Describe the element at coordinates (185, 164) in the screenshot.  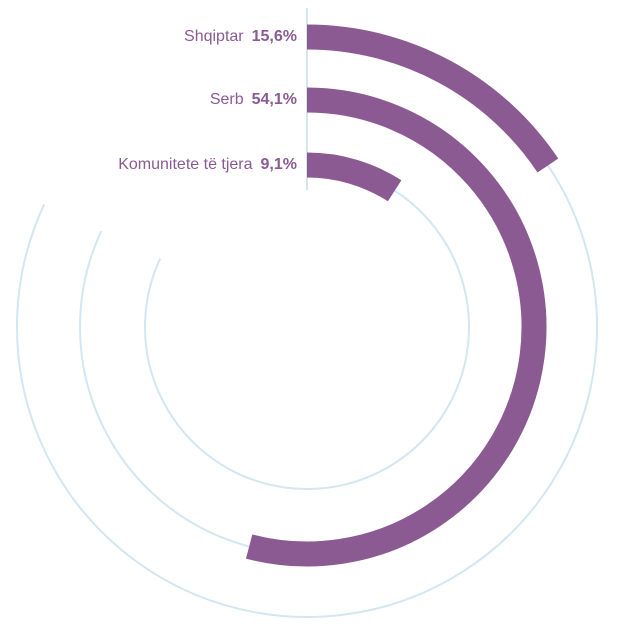
I see `category-label: Komunitete të tjera` at that location.